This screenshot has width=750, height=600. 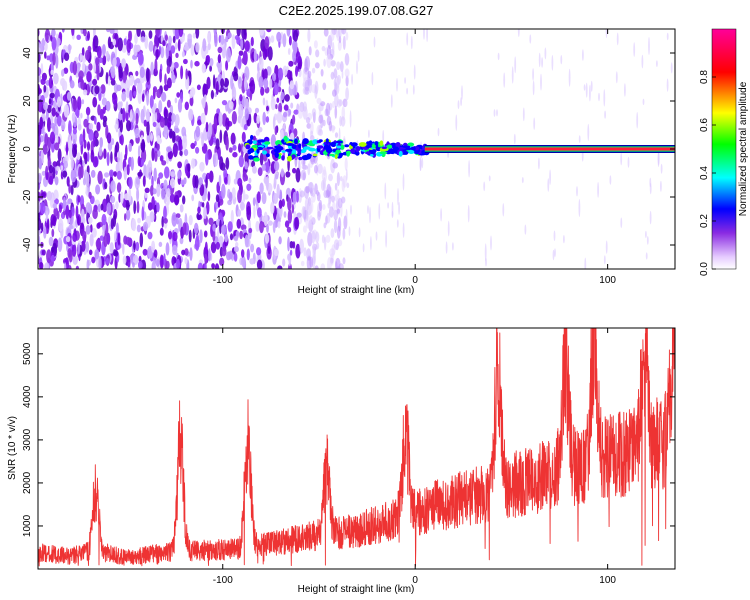 I want to click on colorbar-tick-label: 0.4, so click(x=704, y=173).